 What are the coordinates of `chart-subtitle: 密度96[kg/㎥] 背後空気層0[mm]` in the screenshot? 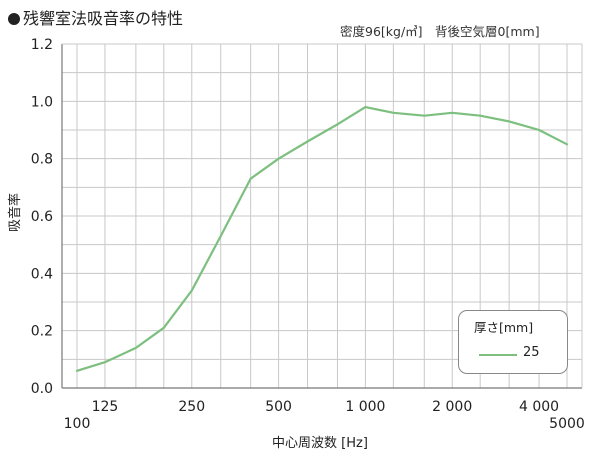 It's located at (440, 31).